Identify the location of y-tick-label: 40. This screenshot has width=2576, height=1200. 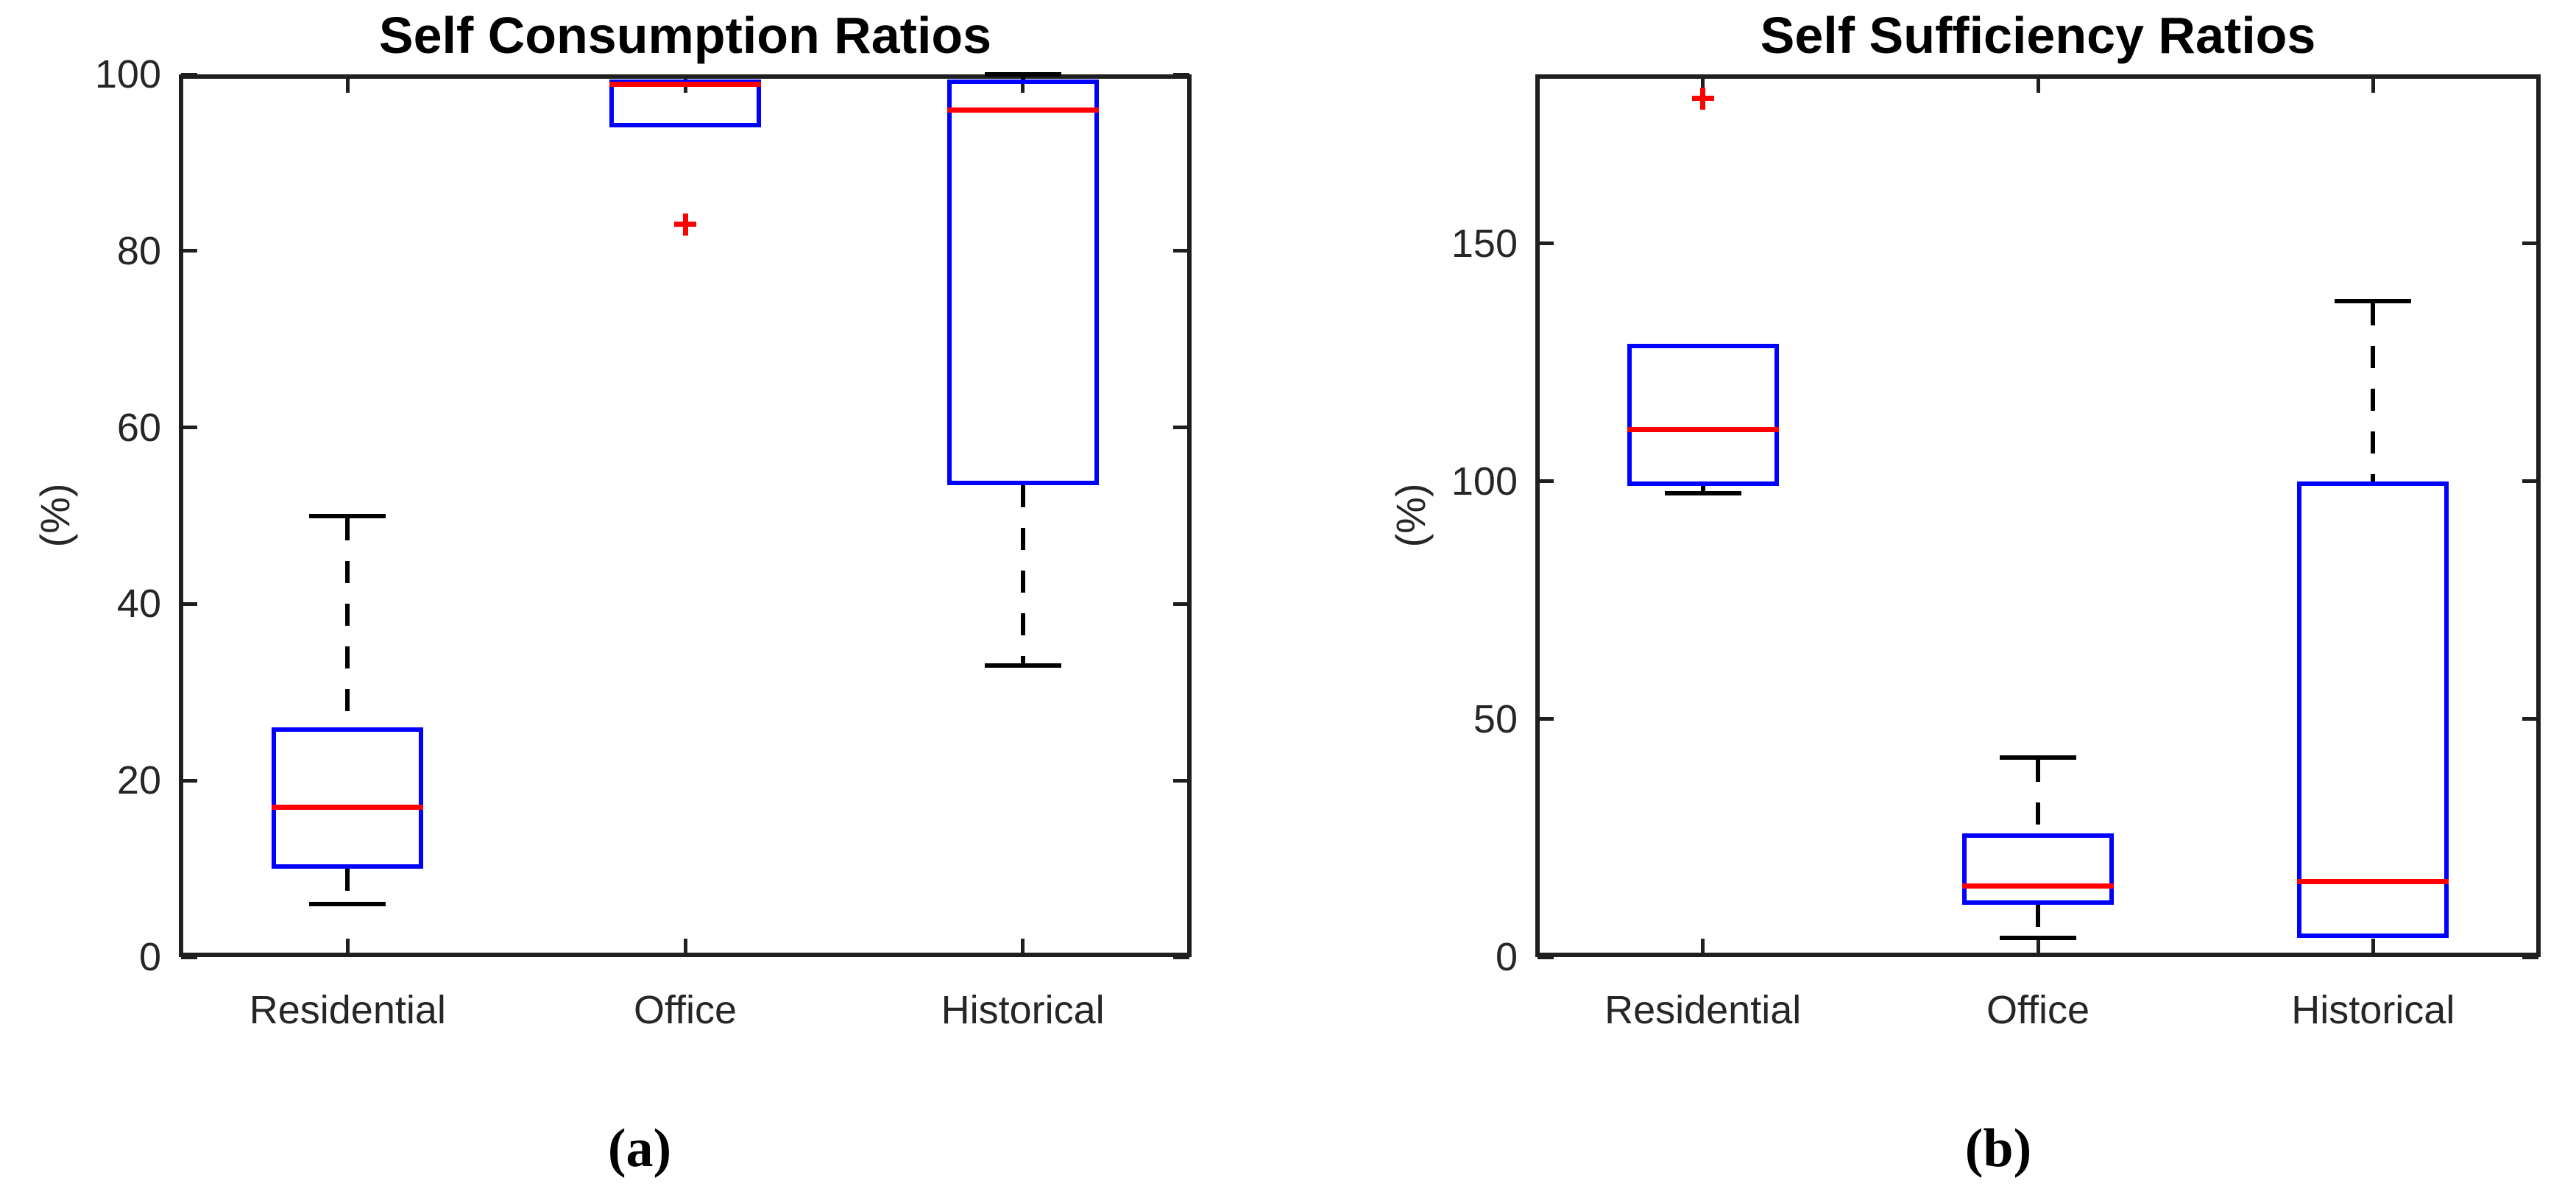
(138, 604).